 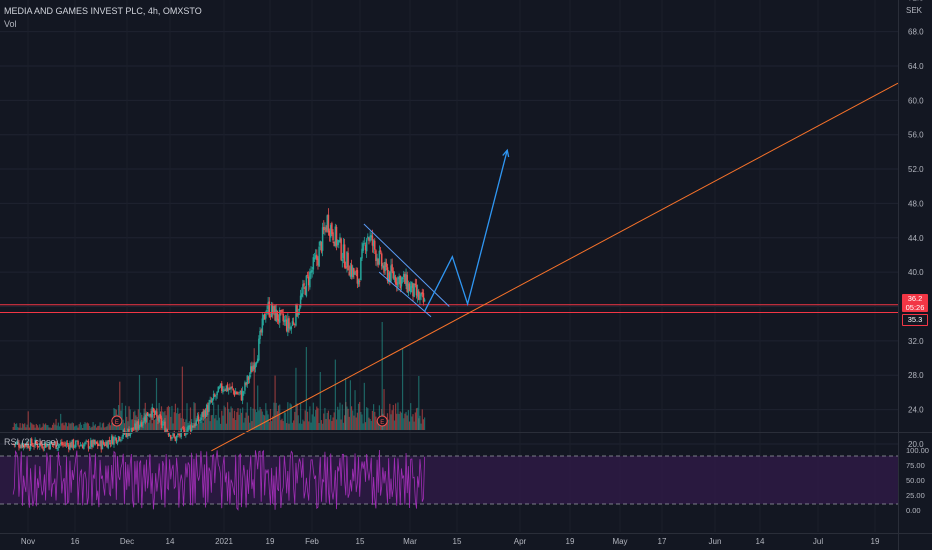 I want to click on currency-label: SEK, so click(x=913, y=10).